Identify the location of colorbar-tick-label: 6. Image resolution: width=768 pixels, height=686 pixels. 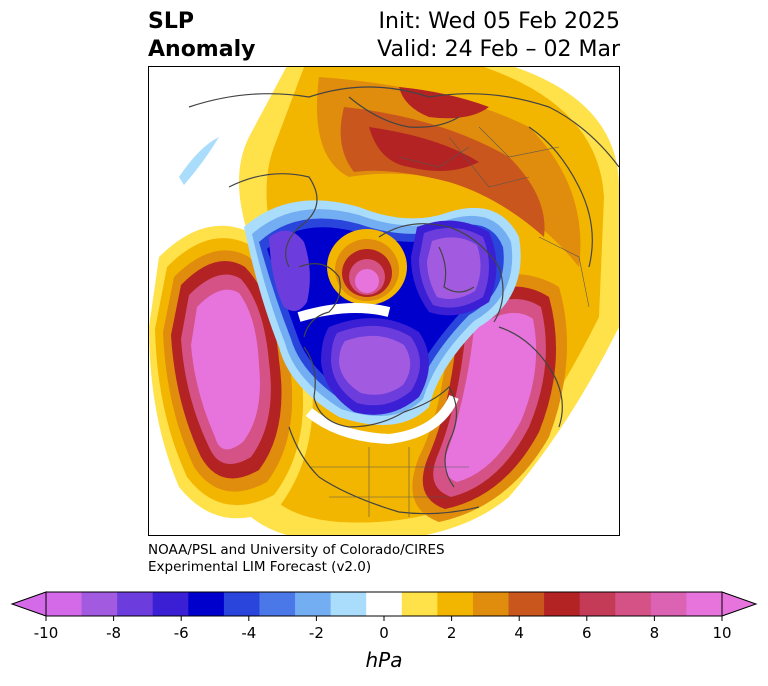
(587, 633).